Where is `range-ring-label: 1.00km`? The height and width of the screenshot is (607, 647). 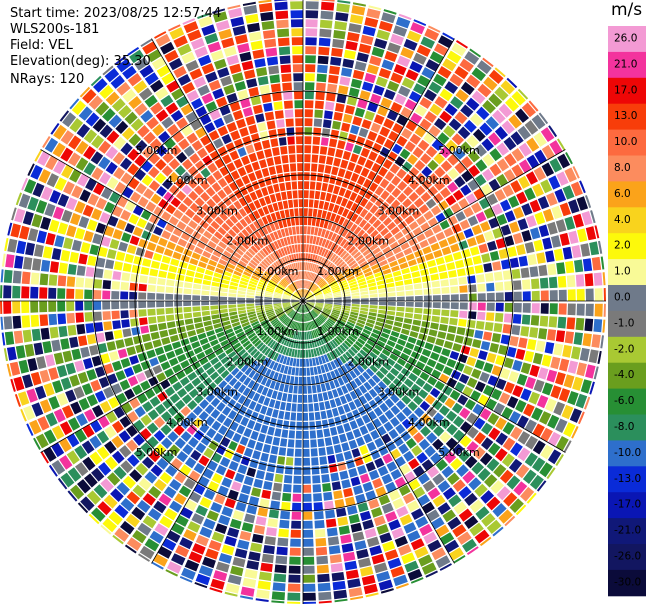 range-ring-label: 1.00km is located at coordinates (278, 271).